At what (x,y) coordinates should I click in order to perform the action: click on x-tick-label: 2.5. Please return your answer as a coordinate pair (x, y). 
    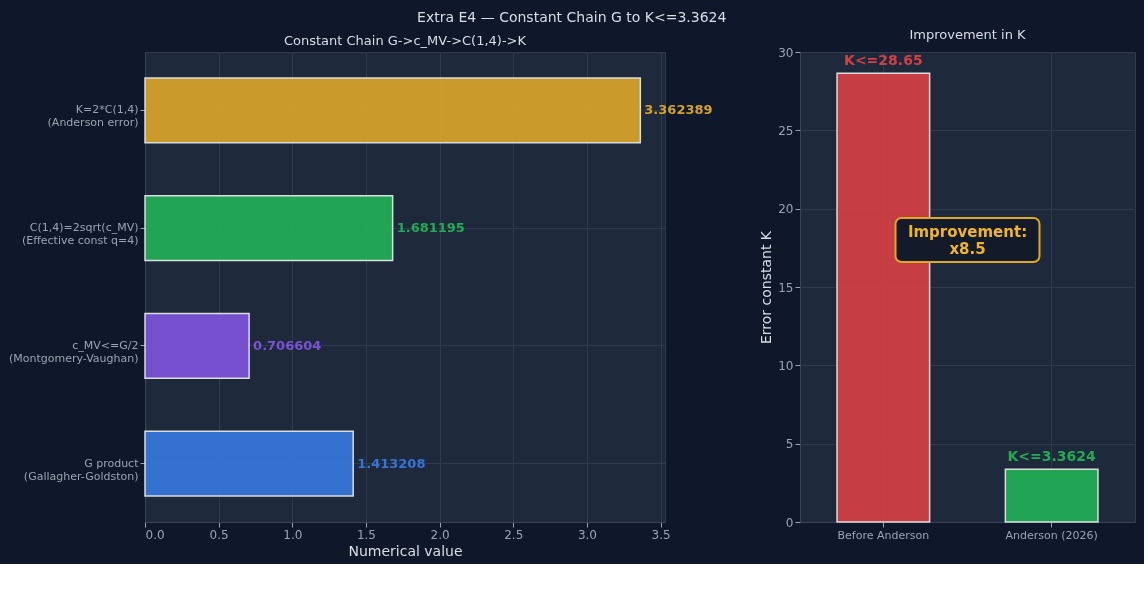
    Looking at the image, I should click on (514, 534).